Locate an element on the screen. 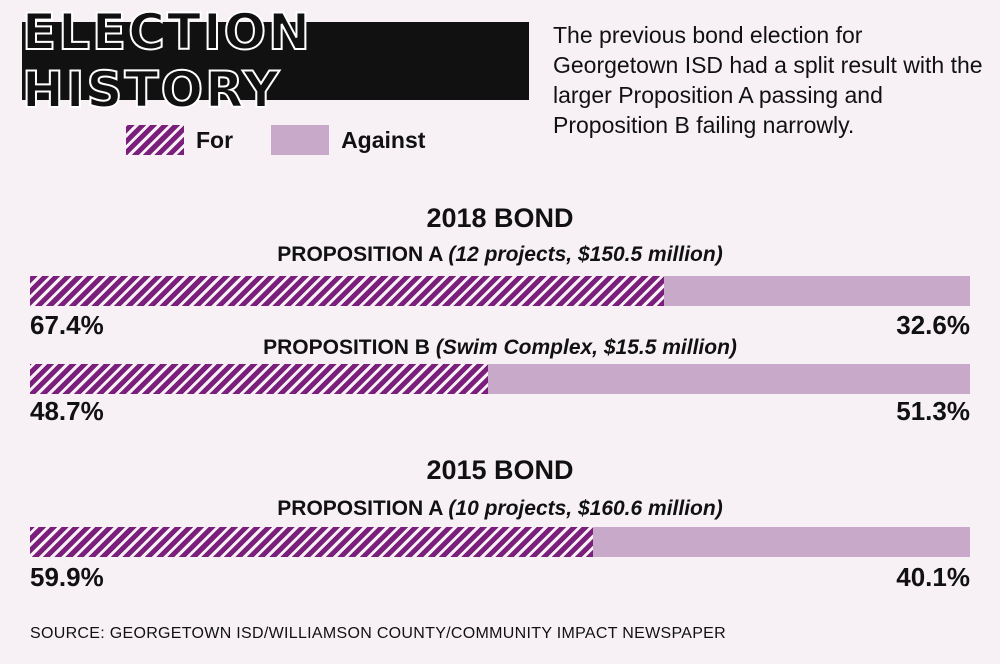 The width and height of the screenshot is (1000, 664). pct-against-2018-b: 51.3% is located at coordinates (933, 411).